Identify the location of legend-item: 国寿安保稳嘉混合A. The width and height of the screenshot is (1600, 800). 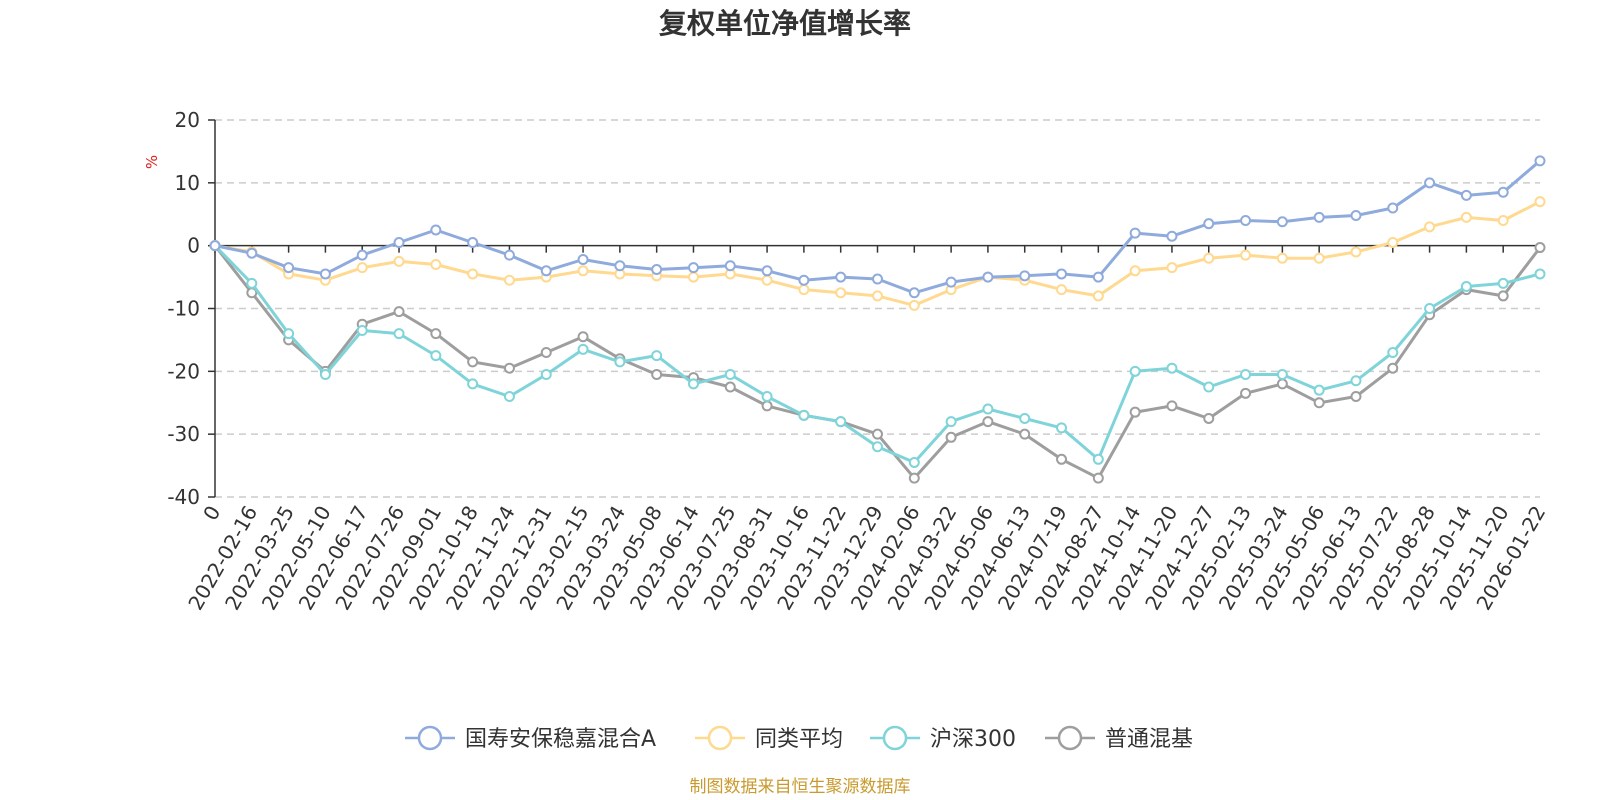
(530, 738).